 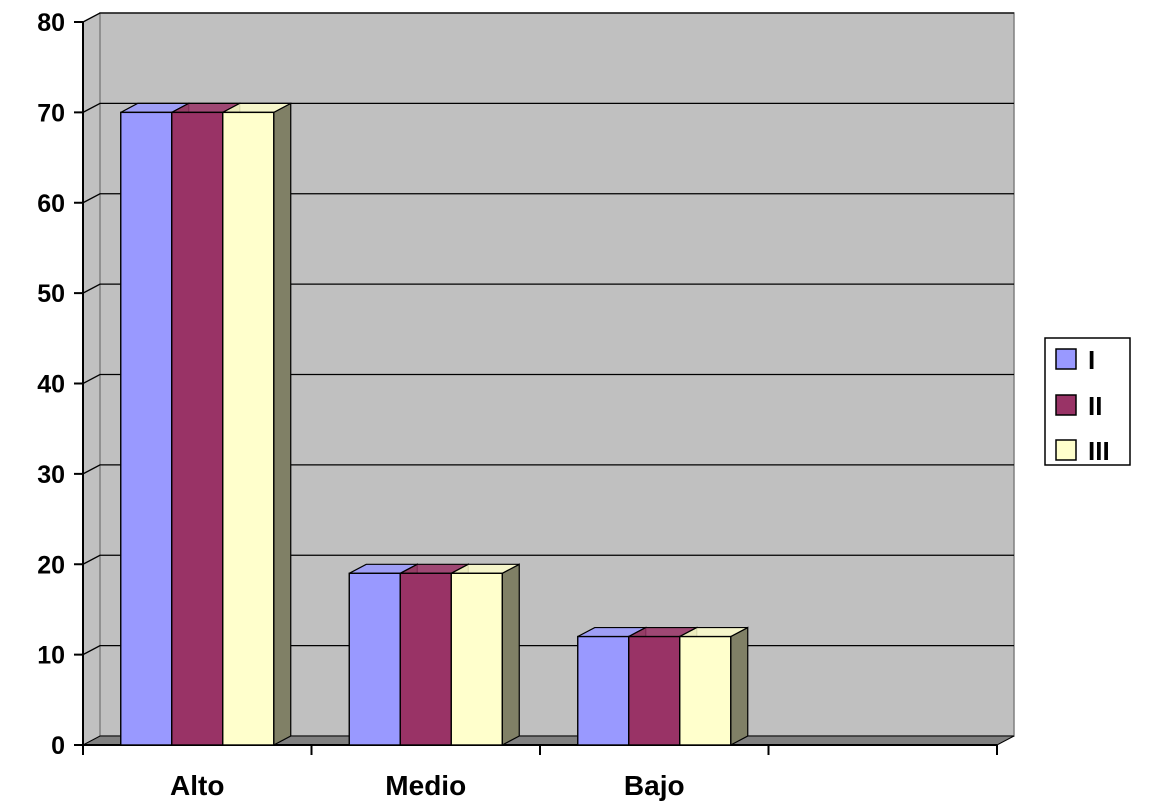 I want to click on x-axis-category-labels: Alto Medio Bajo, so click(x=427, y=785).